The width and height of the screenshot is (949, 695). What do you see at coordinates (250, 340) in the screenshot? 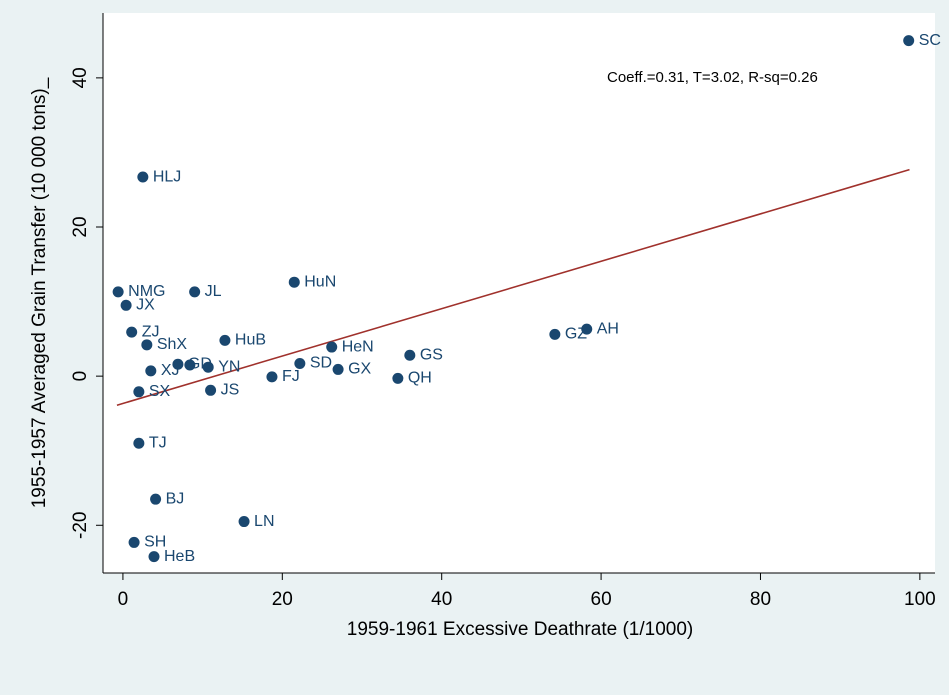
I see `point-label: HuB` at bounding box center [250, 340].